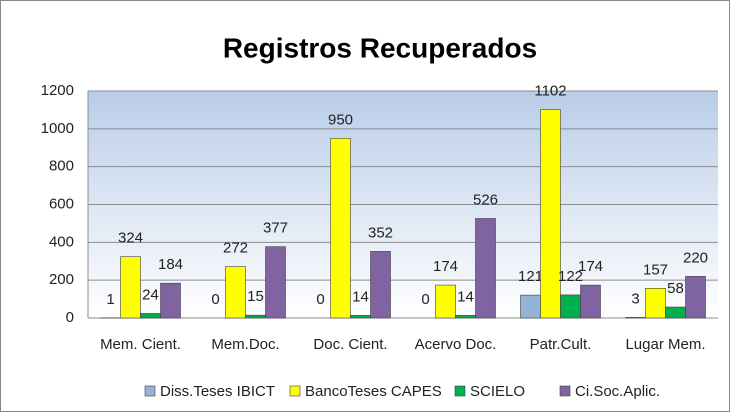  Describe the element at coordinates (675, 288) in the screenshot. I see `data-label: 58` at that location.